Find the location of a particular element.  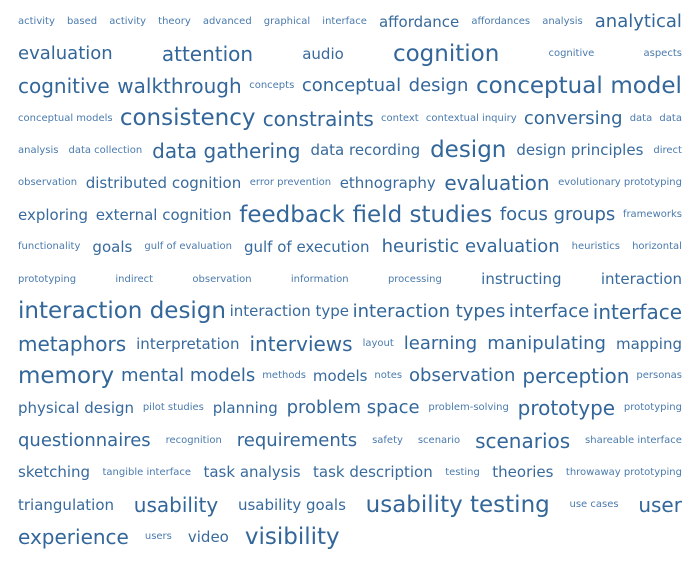

tag-link: gulf of execution is located at coordinates (306, 246).